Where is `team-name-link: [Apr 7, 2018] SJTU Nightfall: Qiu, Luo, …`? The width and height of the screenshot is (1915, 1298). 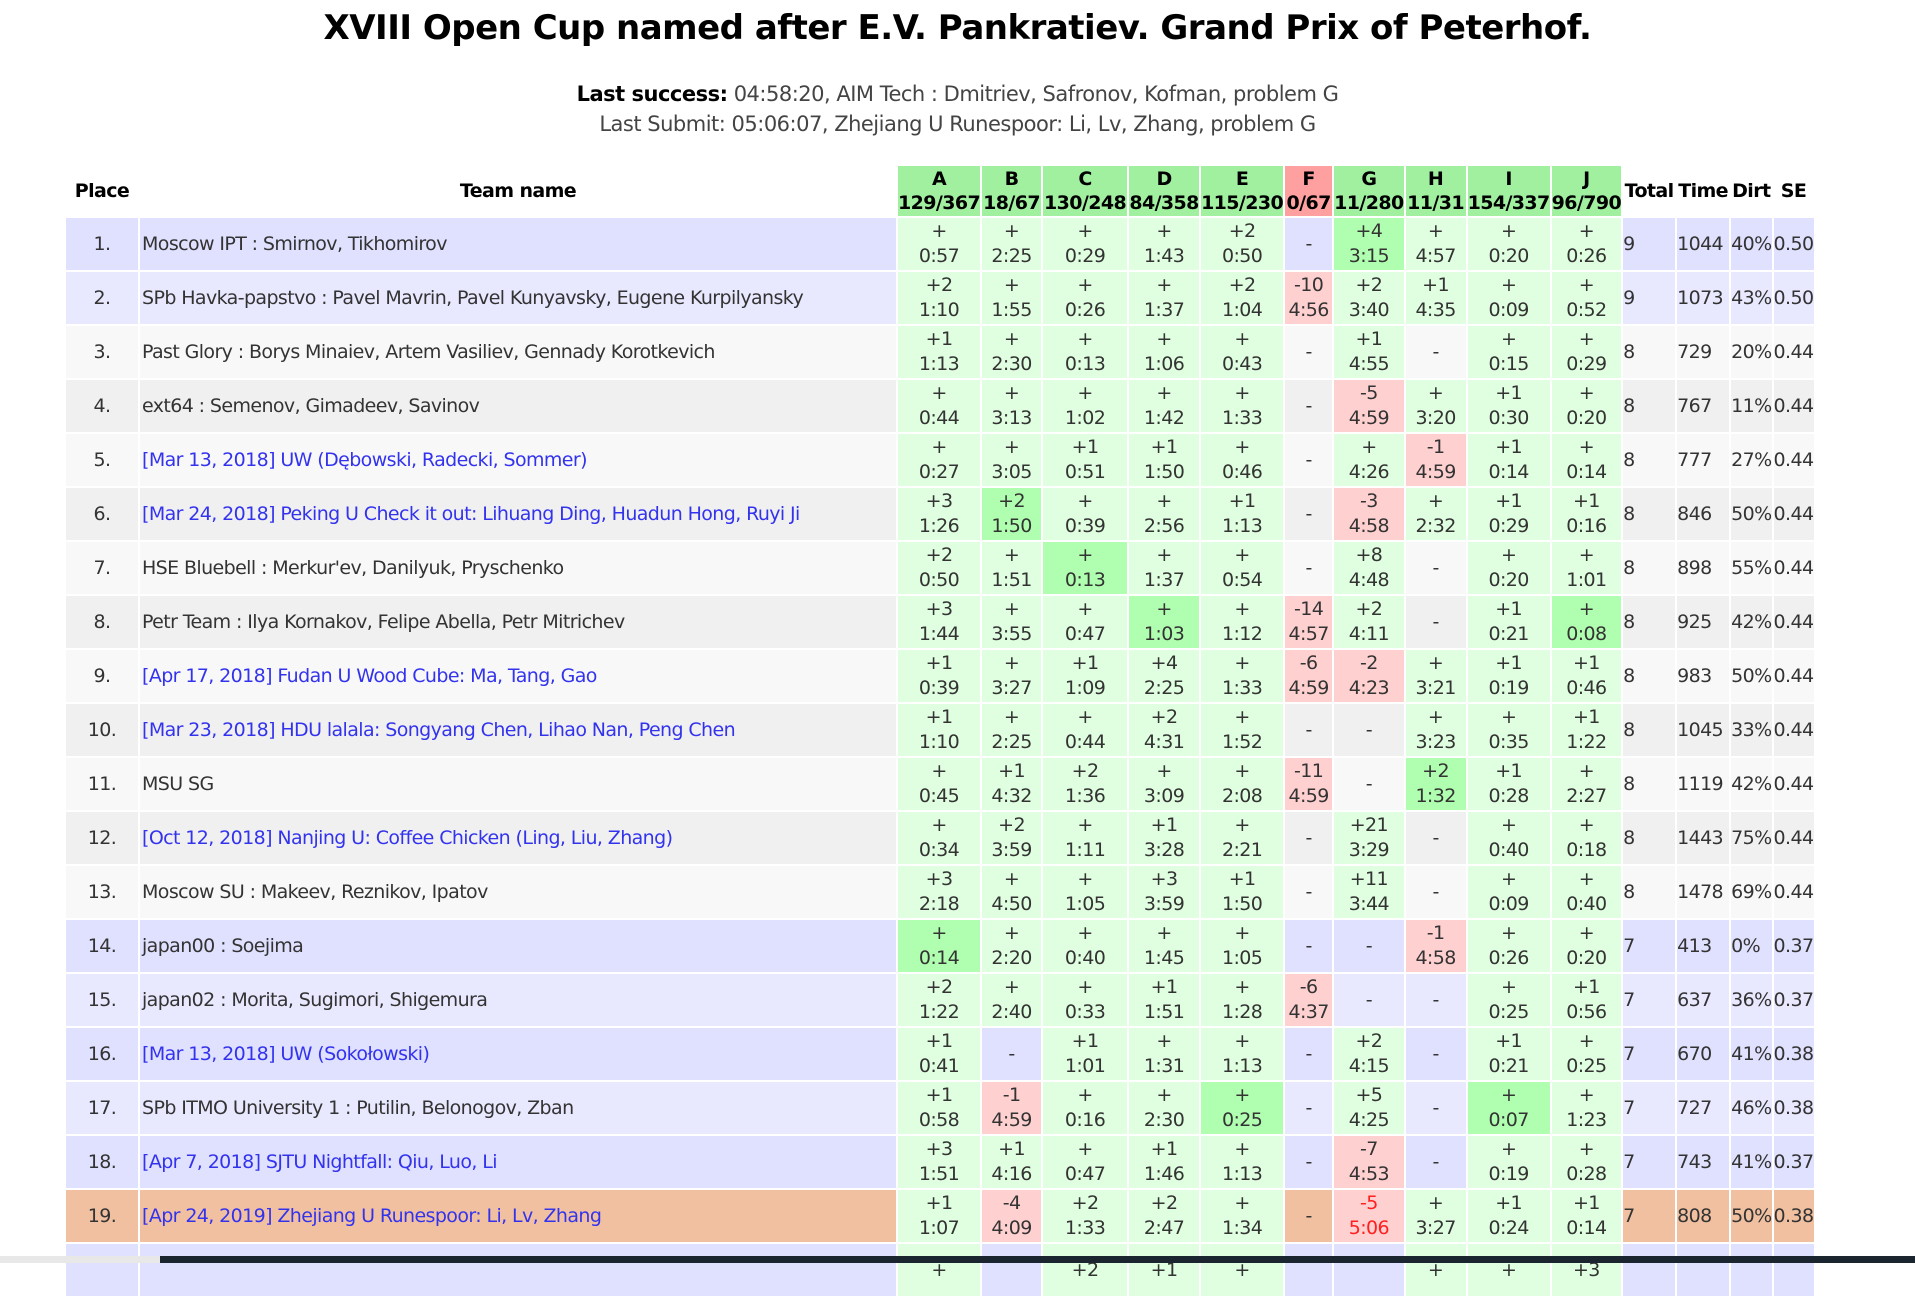 team-name-link: [Apr 7, 2018] SJTU Nightfall: Qiu, Luo, … is located at coordinates (518, 1162).